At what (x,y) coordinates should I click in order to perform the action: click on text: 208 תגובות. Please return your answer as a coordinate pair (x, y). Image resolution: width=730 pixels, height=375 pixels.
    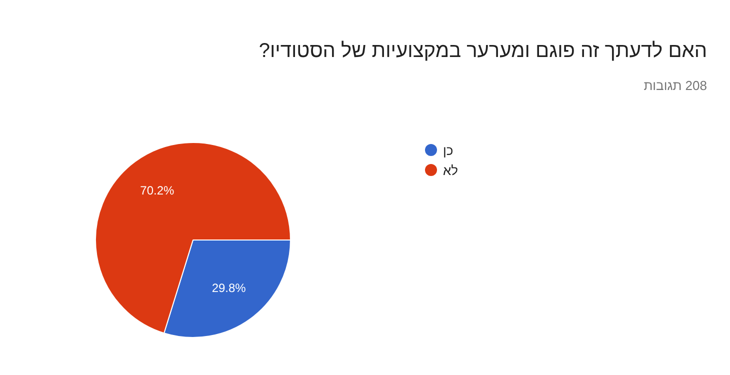
    Looking at the image, I should click on (675, 85).